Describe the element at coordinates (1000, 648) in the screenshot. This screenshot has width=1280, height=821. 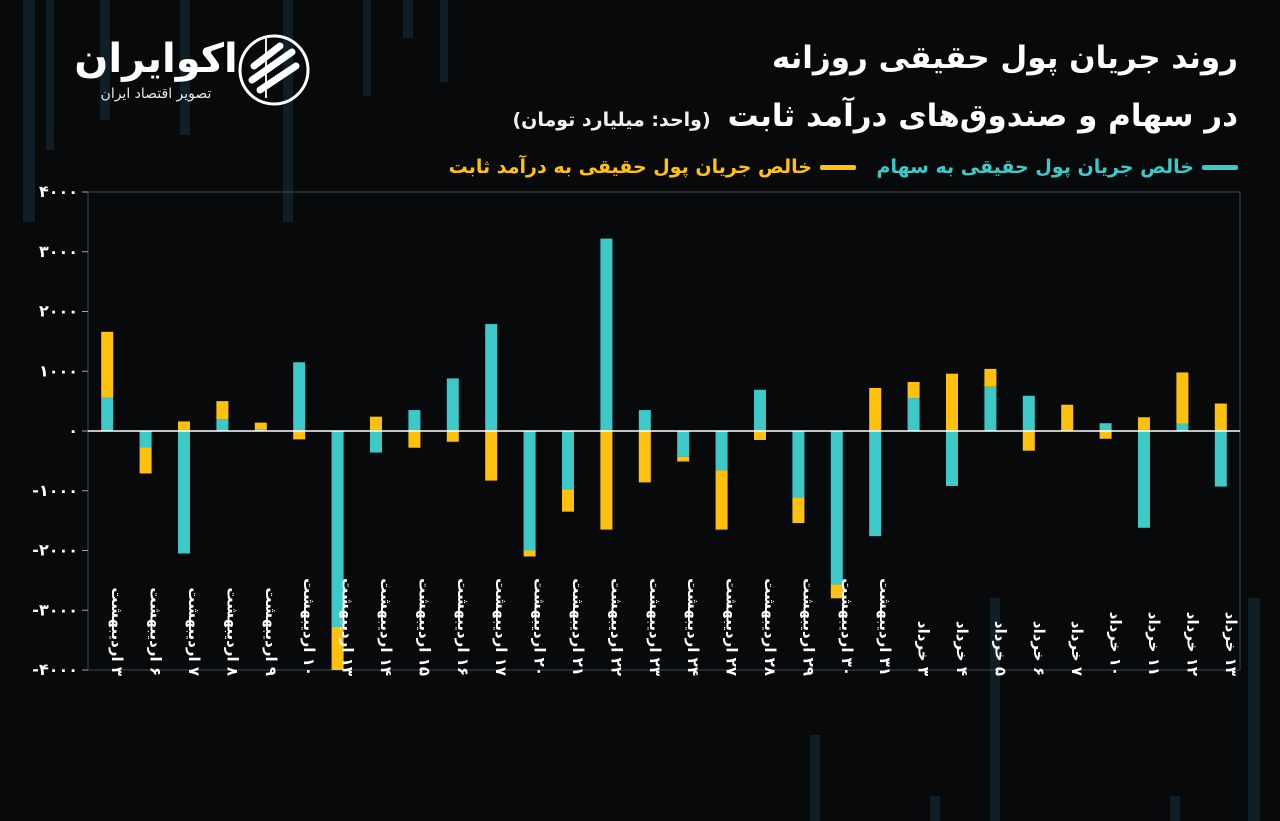
I see `x-tick-label: ۵ خرداد` at that location.